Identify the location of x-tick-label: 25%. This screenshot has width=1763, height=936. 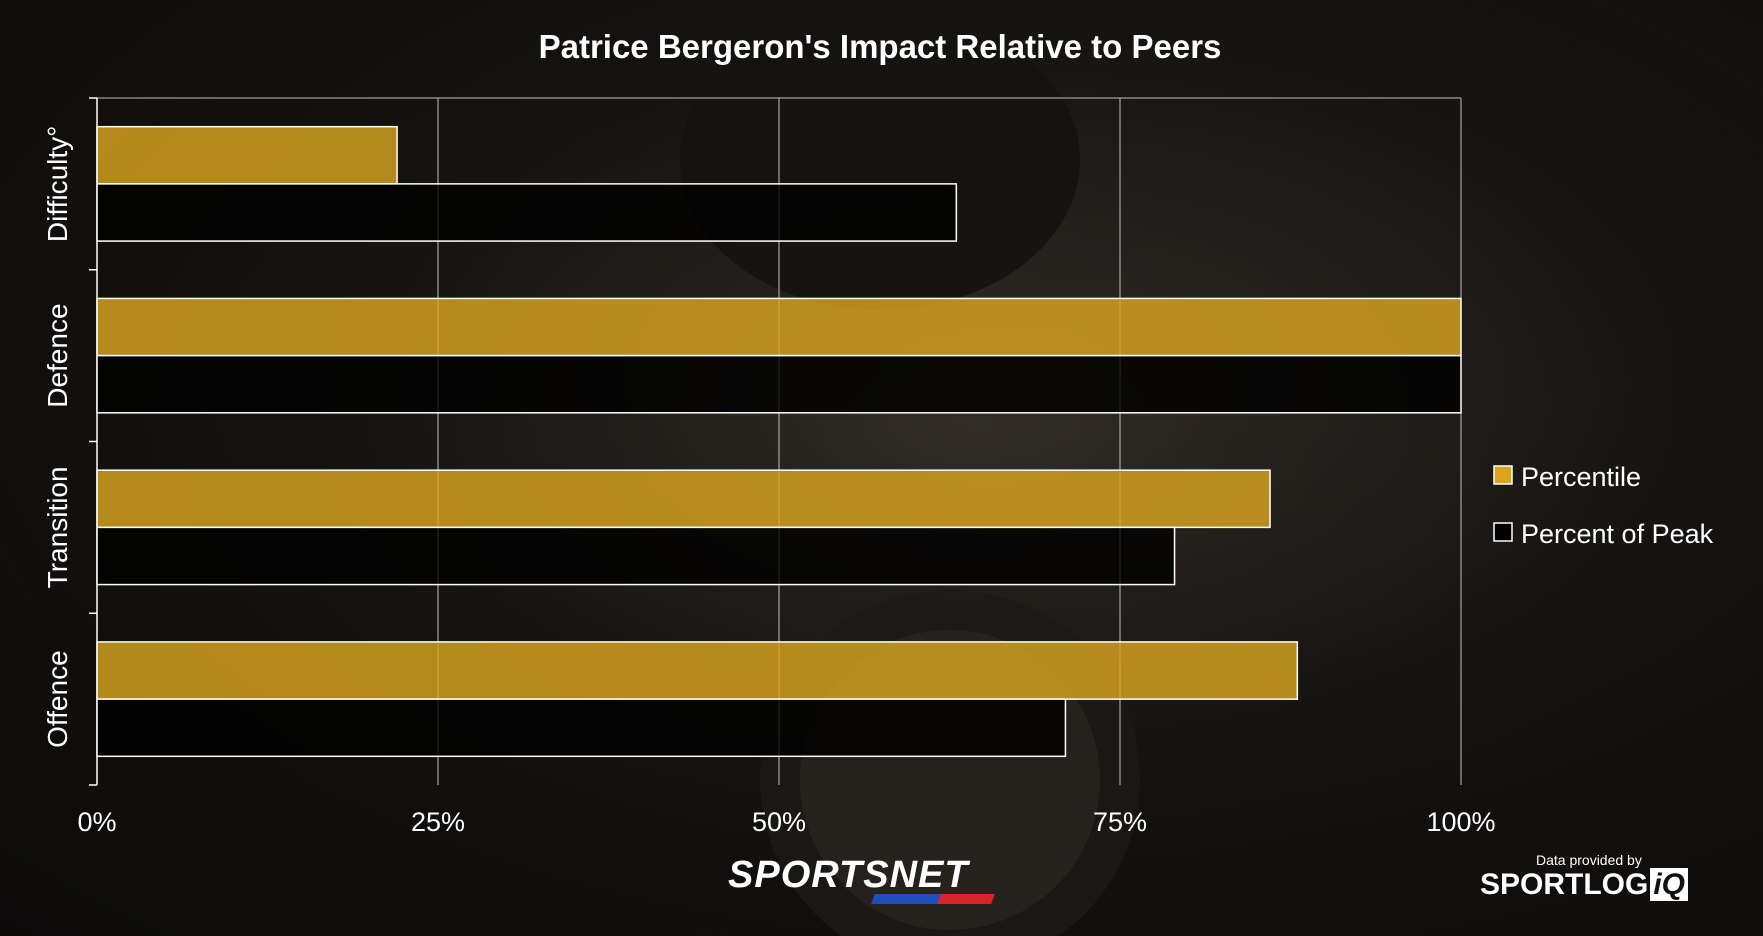
(438, 822).